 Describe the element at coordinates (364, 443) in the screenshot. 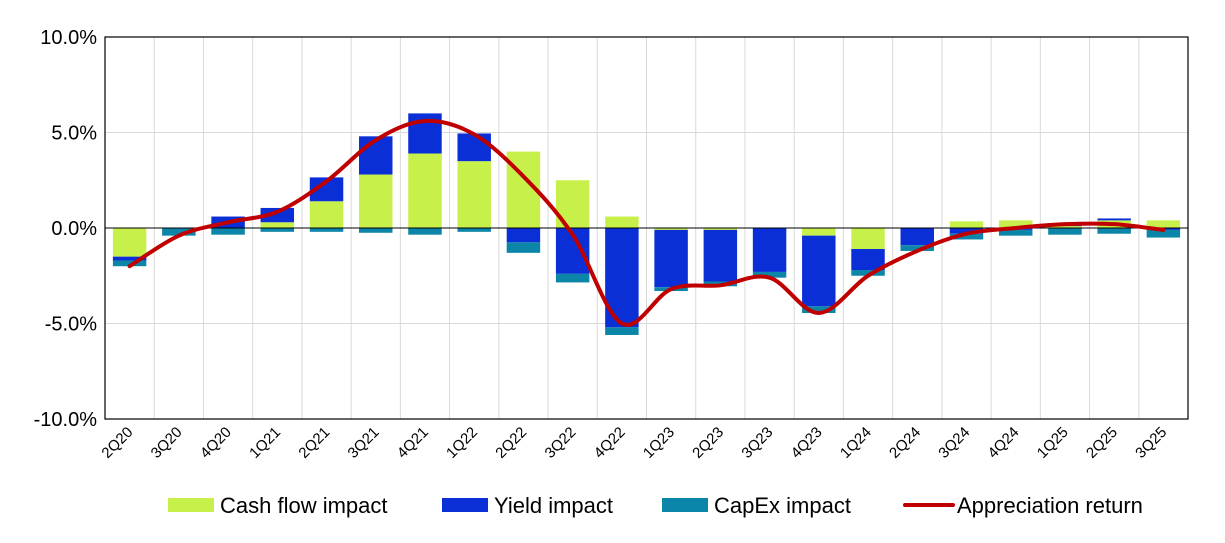

I see `x-tick-label: 3Q21` at that location.